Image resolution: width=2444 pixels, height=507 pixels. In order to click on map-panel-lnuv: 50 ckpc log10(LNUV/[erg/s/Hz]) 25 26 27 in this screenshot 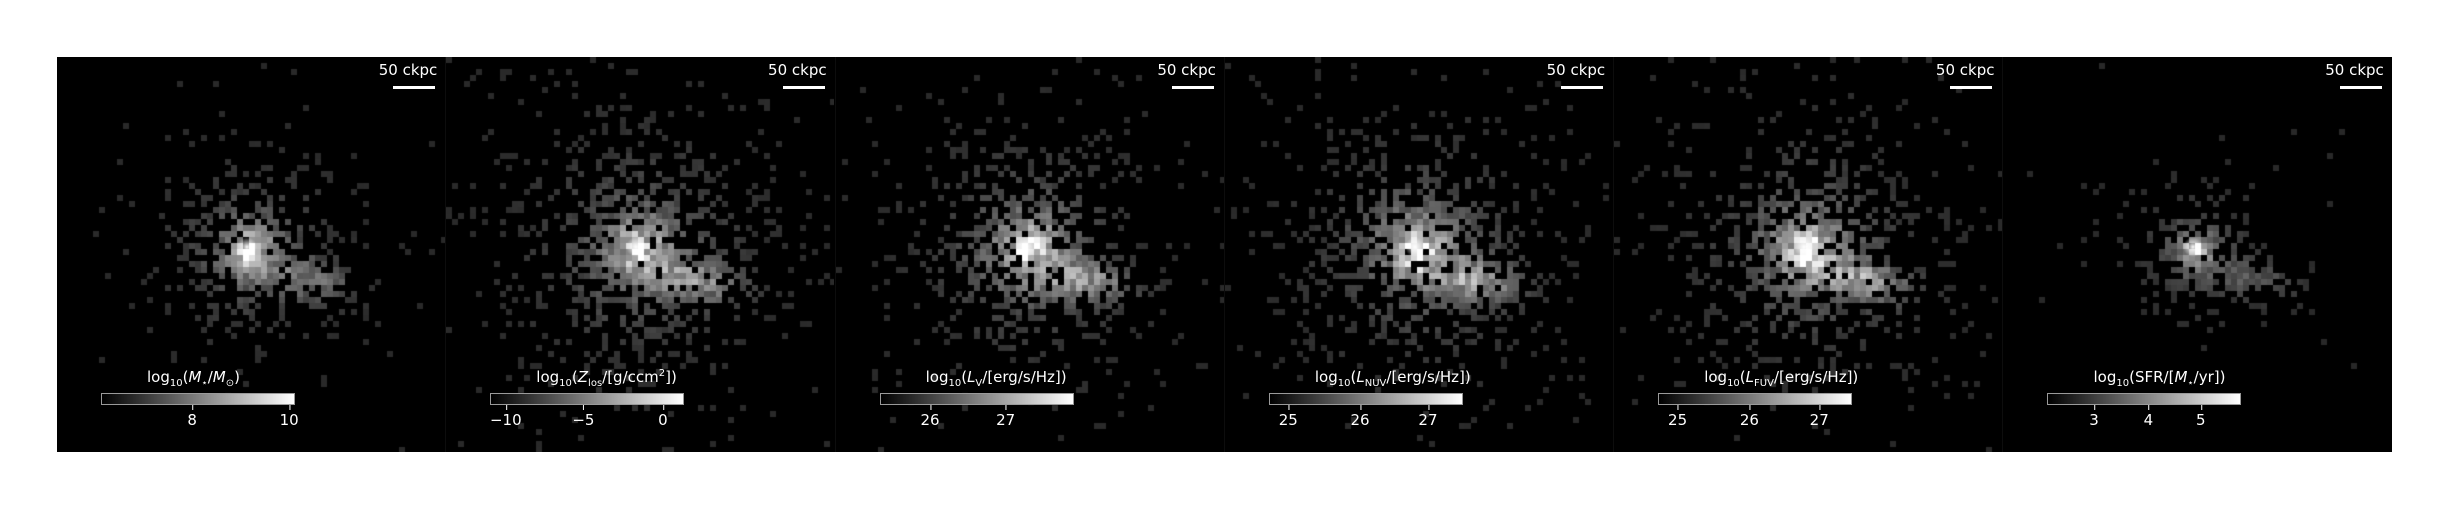, I will do `click(1419, 254)`.